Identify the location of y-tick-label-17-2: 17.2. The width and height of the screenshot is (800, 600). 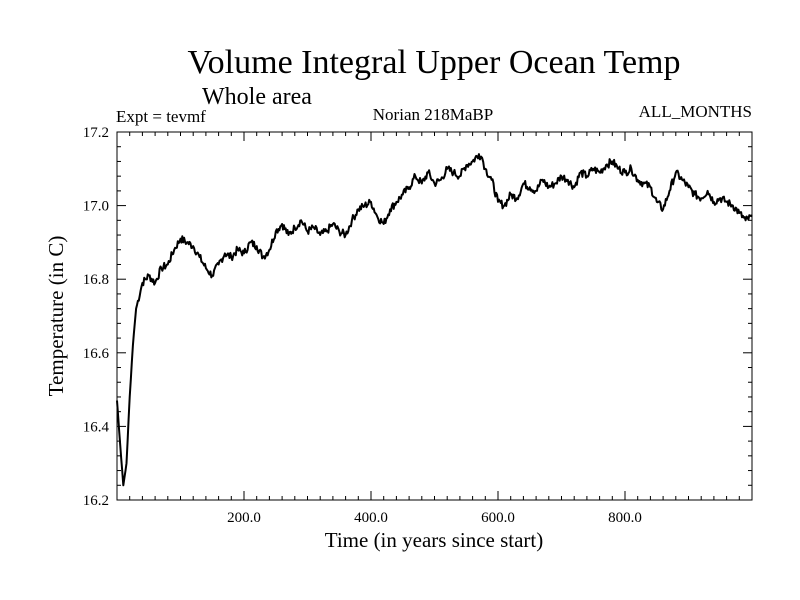
(96, 133).